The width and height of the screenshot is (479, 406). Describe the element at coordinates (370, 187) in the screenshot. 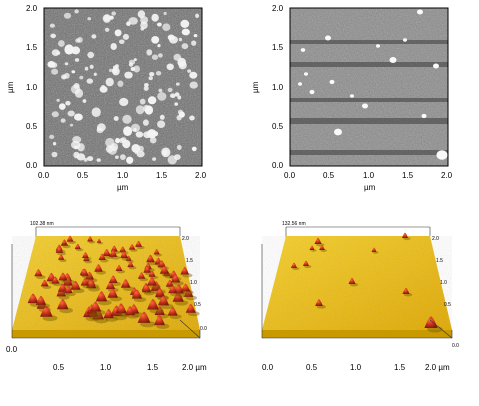

I see `tr-x-unit: µm` at that location.